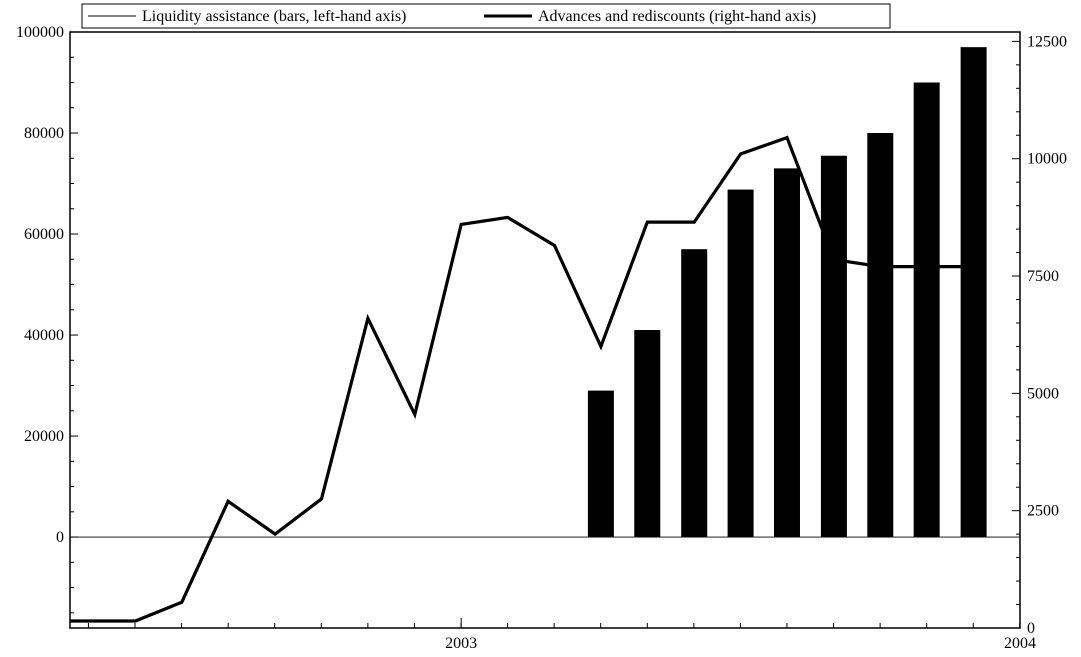  I want to click on x-tick-label: 2003, so click(461, 643).